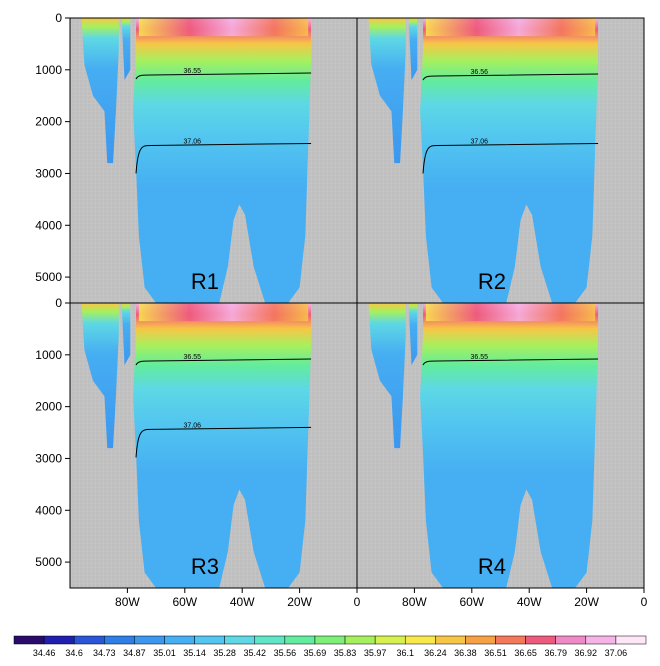 The width and height of the screenshot is (660, 666). What do you see at coordinates (616, 653) in the screenshot?
I see `colorbar-label: 37.06` at bounding box center [616, 653].